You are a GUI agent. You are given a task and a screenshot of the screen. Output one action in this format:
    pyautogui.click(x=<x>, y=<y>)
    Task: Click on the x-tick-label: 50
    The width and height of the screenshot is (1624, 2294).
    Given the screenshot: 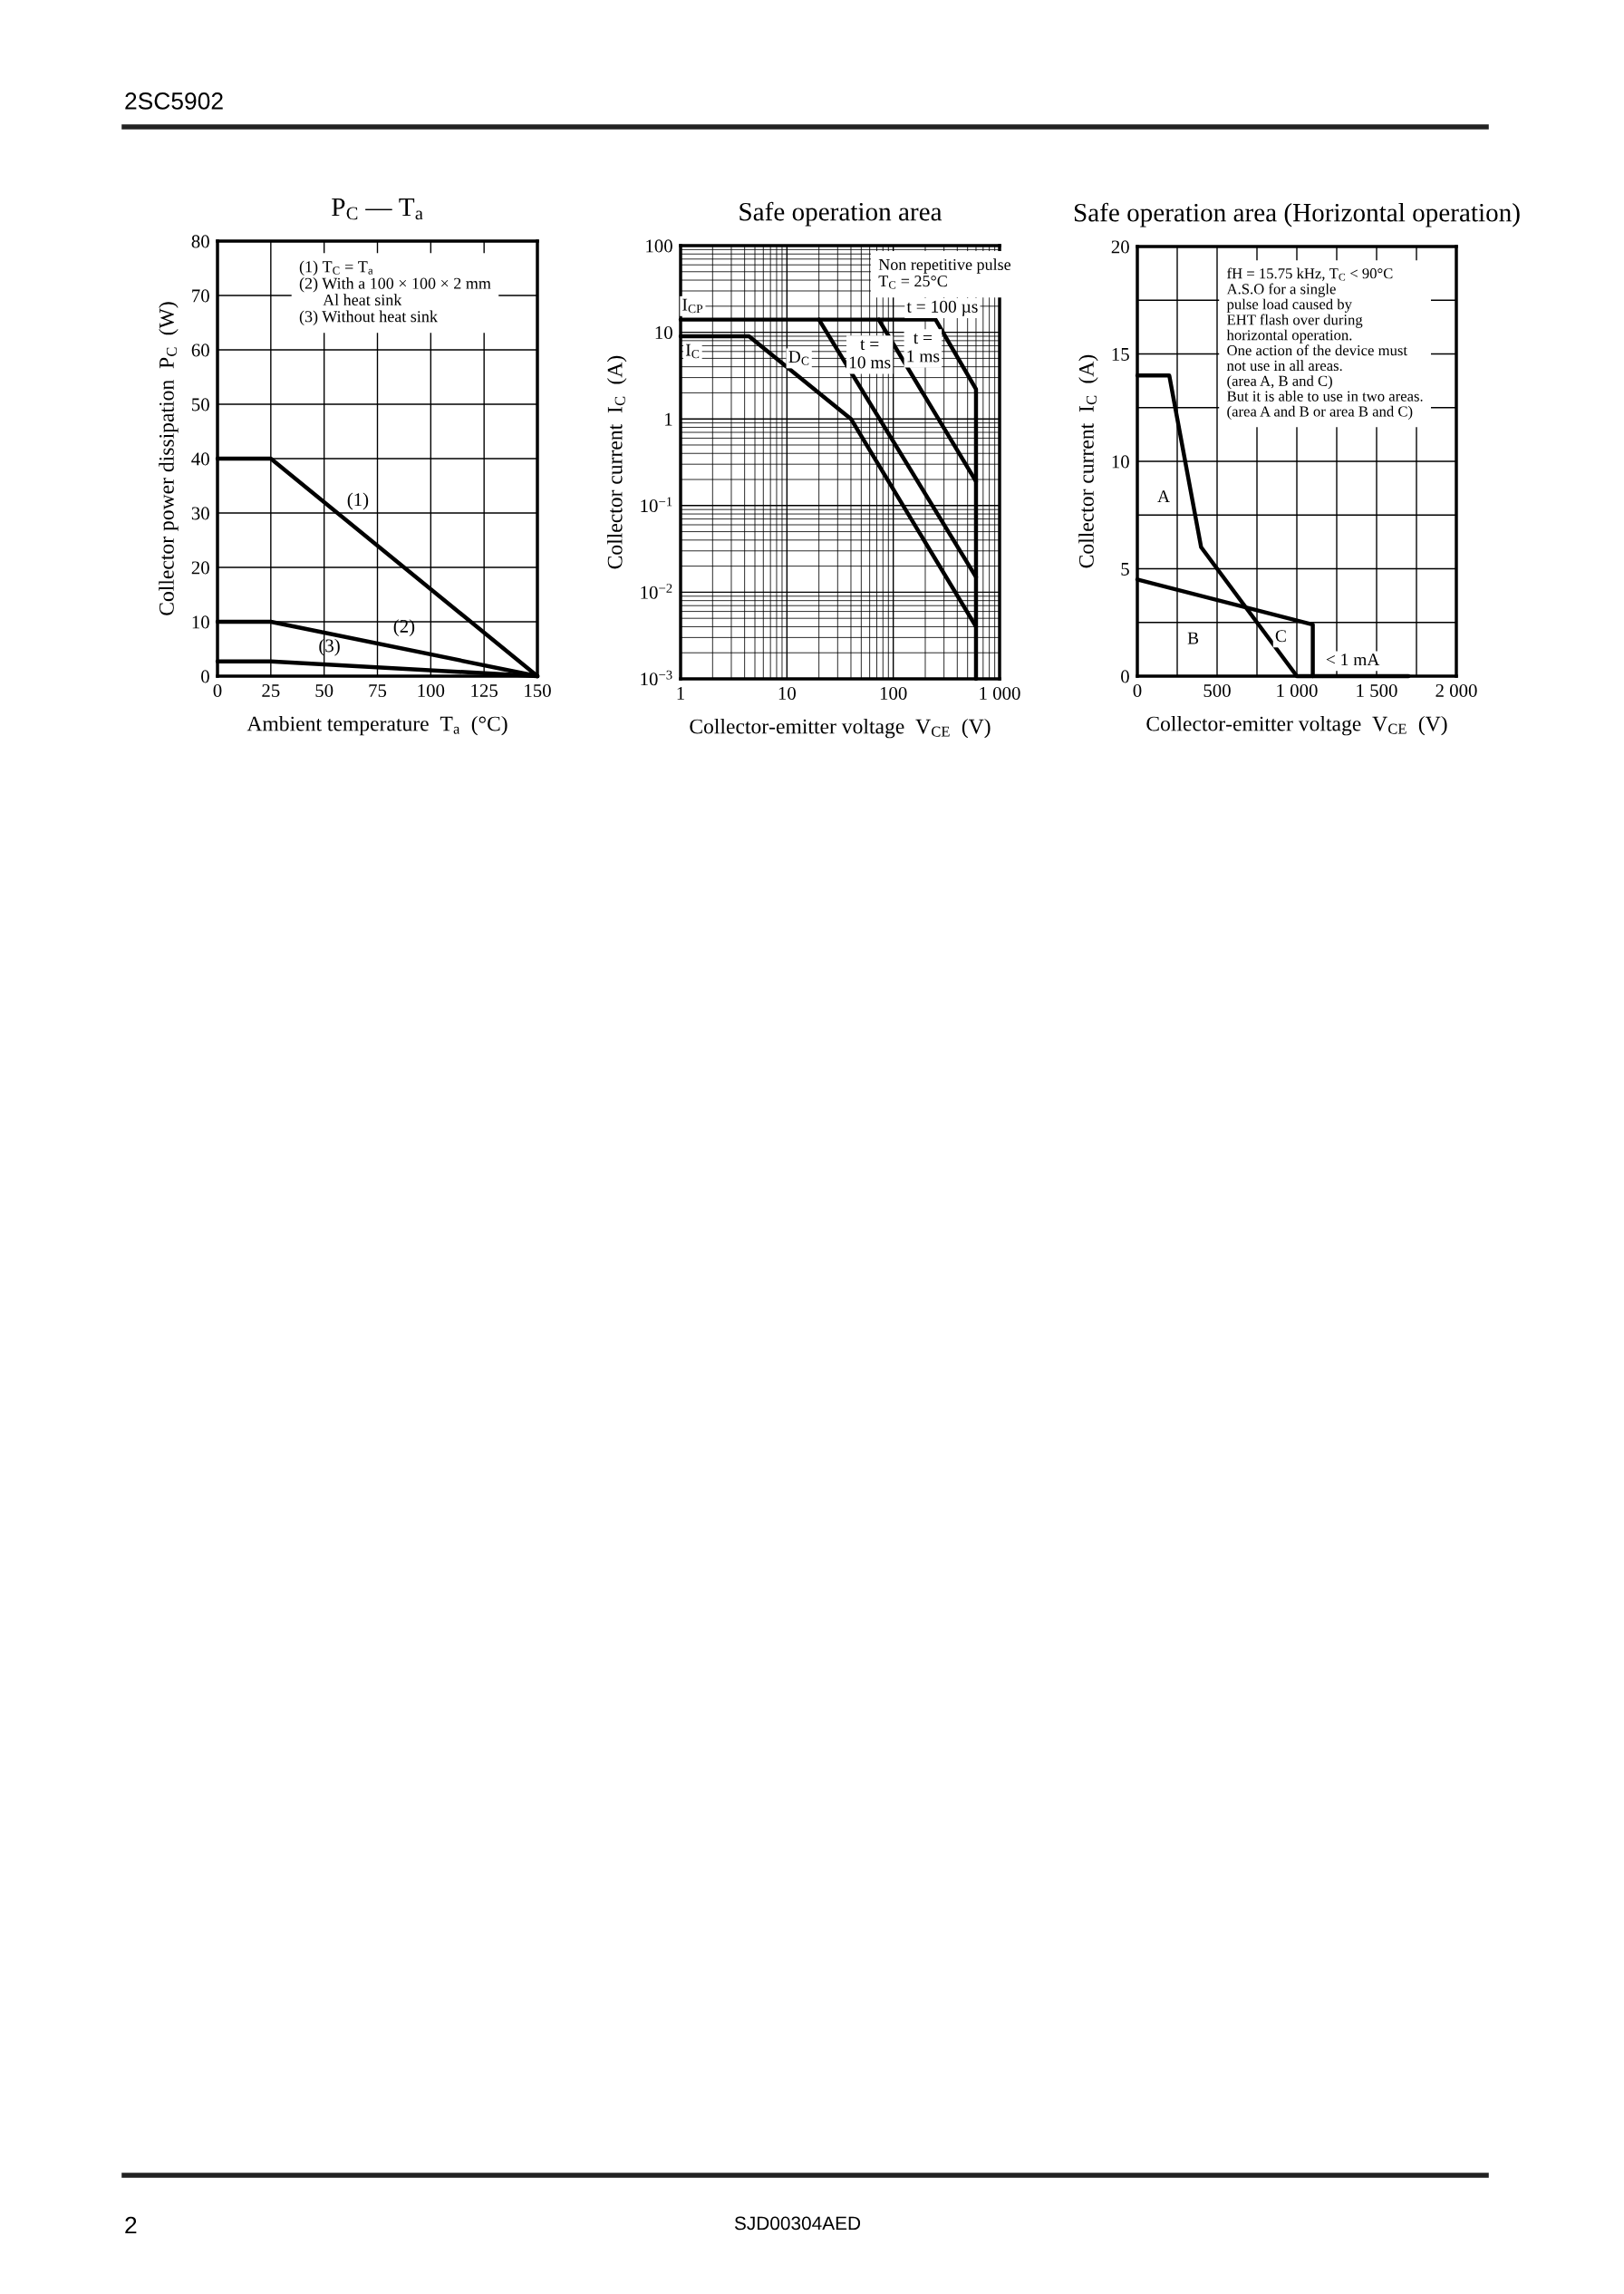 What is the action you would take?
    pyautogui.click(x=324, y=690)
    